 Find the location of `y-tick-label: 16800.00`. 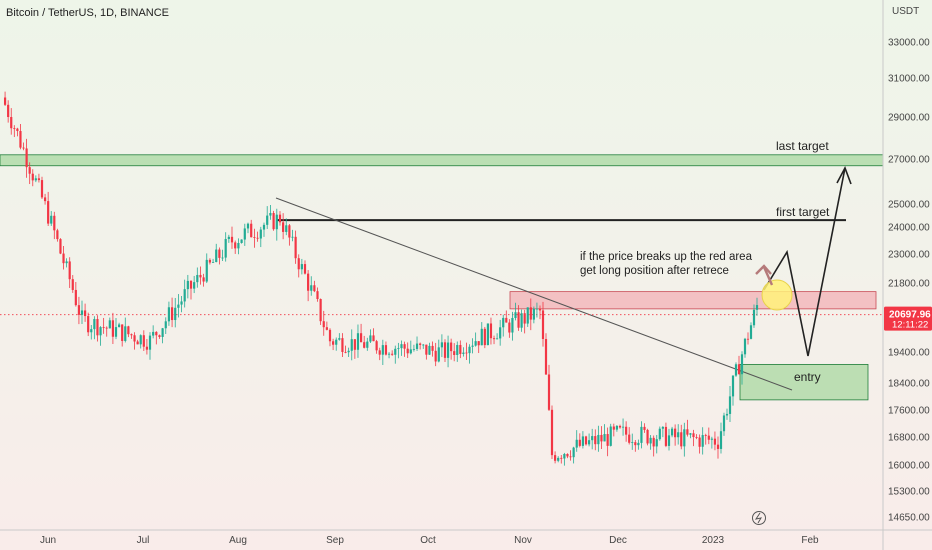

y-tick-label: 16800.00 is located at coordinates (909, 438).